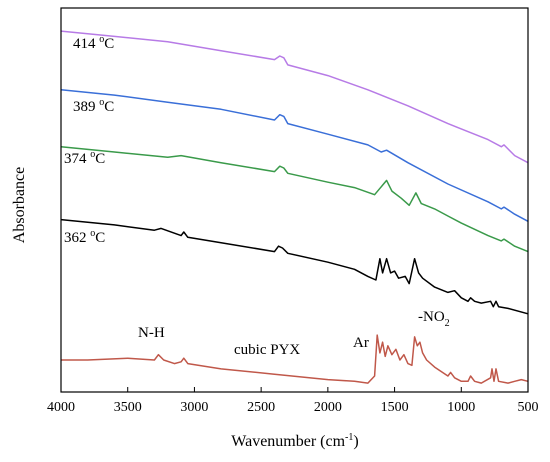 The image size is (550, 462). I want to click on x-tick-label: 2000, so click(328, 407).